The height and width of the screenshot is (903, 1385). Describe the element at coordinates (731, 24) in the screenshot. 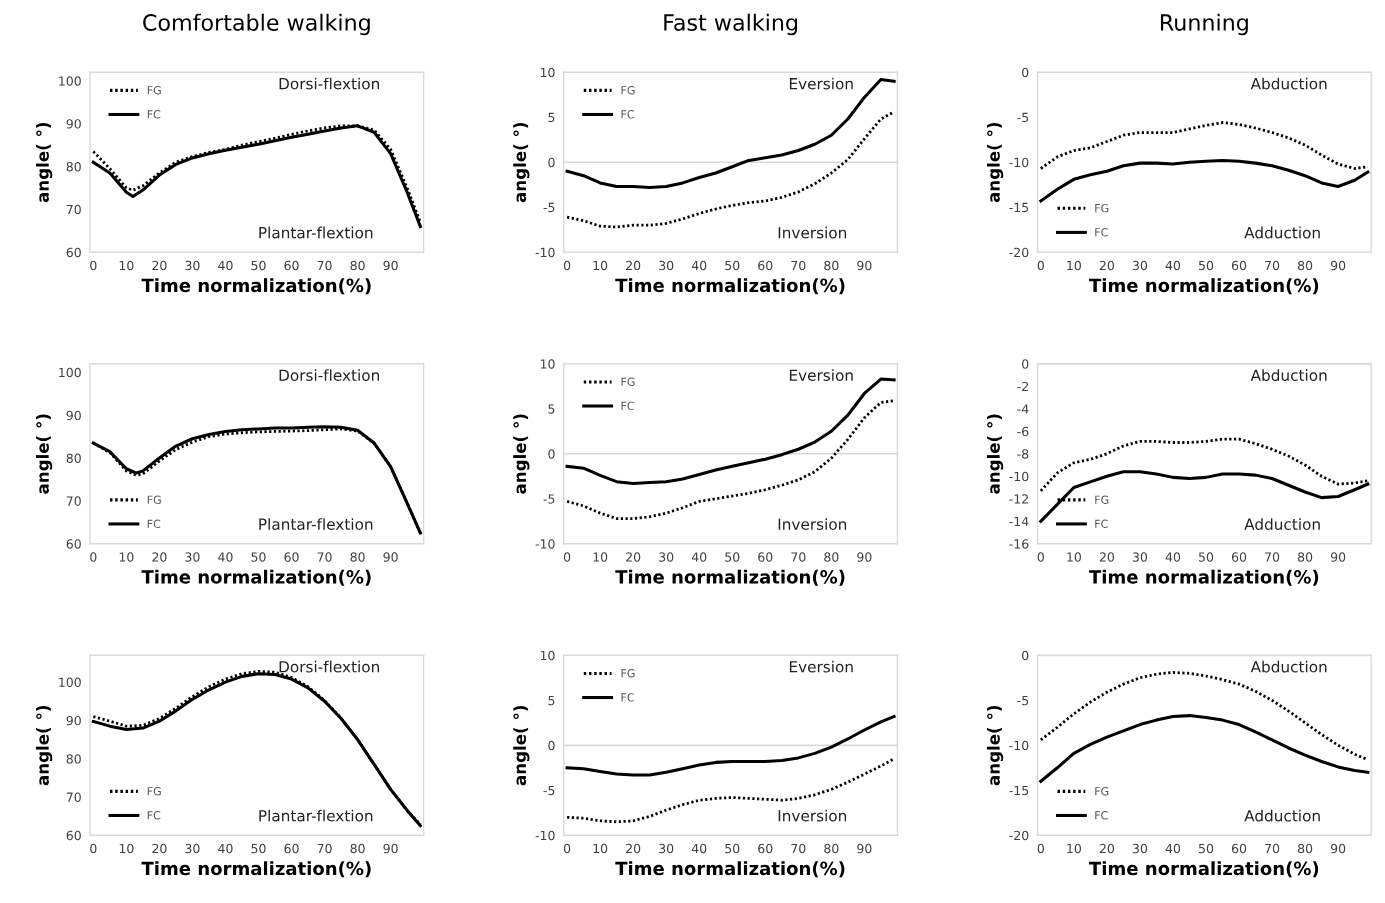

I see `chart-title: Fast walking` at that location.